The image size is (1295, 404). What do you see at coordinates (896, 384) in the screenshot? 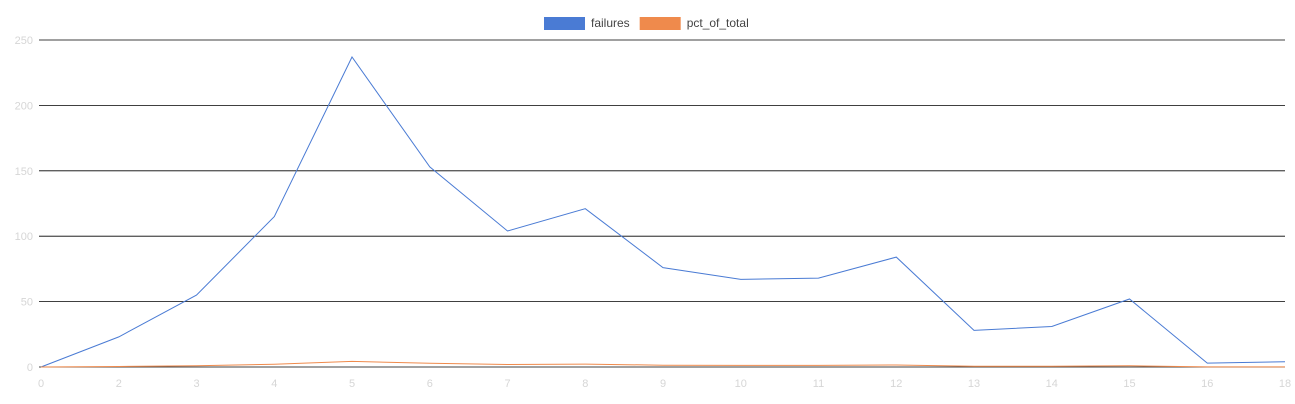
I see `x-tick-label: 12` at bounding box center [896, 384].